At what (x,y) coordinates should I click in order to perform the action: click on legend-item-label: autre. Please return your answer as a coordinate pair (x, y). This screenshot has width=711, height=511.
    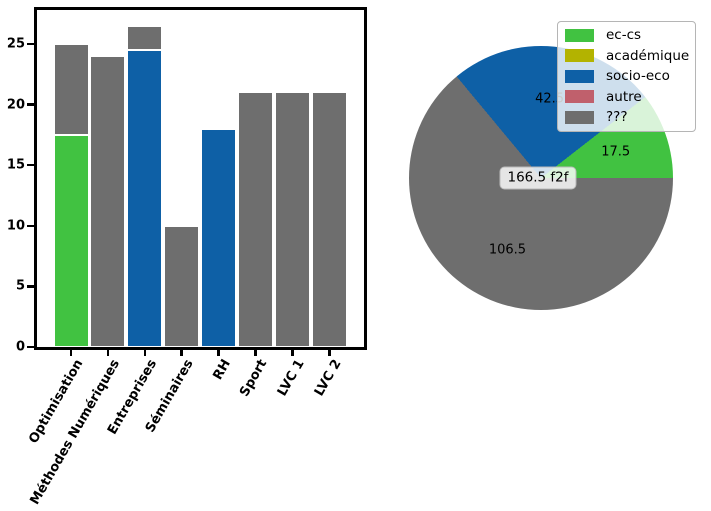
    Looking at the image, I should click on (624, 96).